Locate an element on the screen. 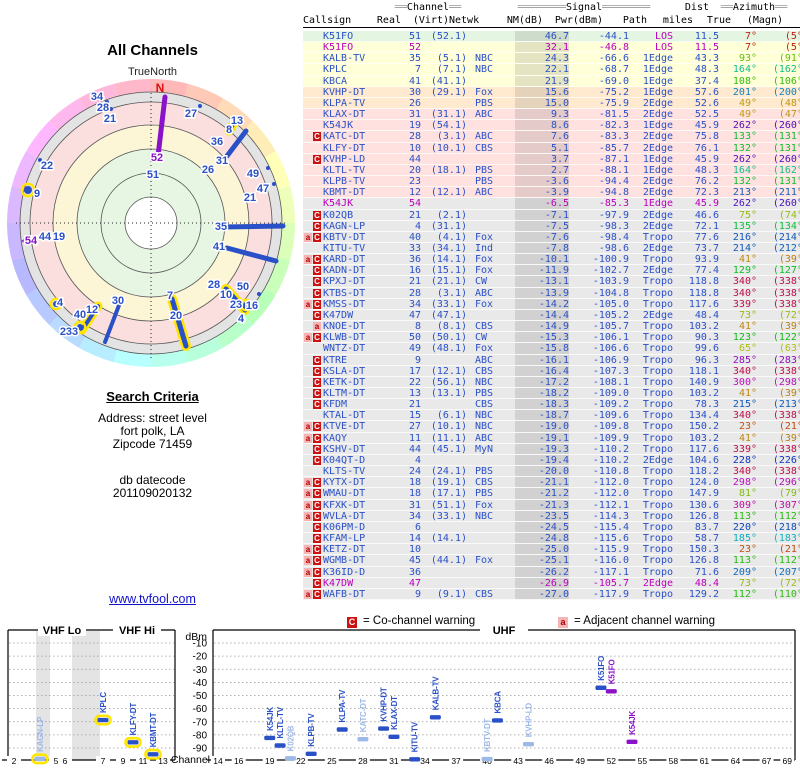  station-marker: KAGN-LP is located at coordinates (40, 740).